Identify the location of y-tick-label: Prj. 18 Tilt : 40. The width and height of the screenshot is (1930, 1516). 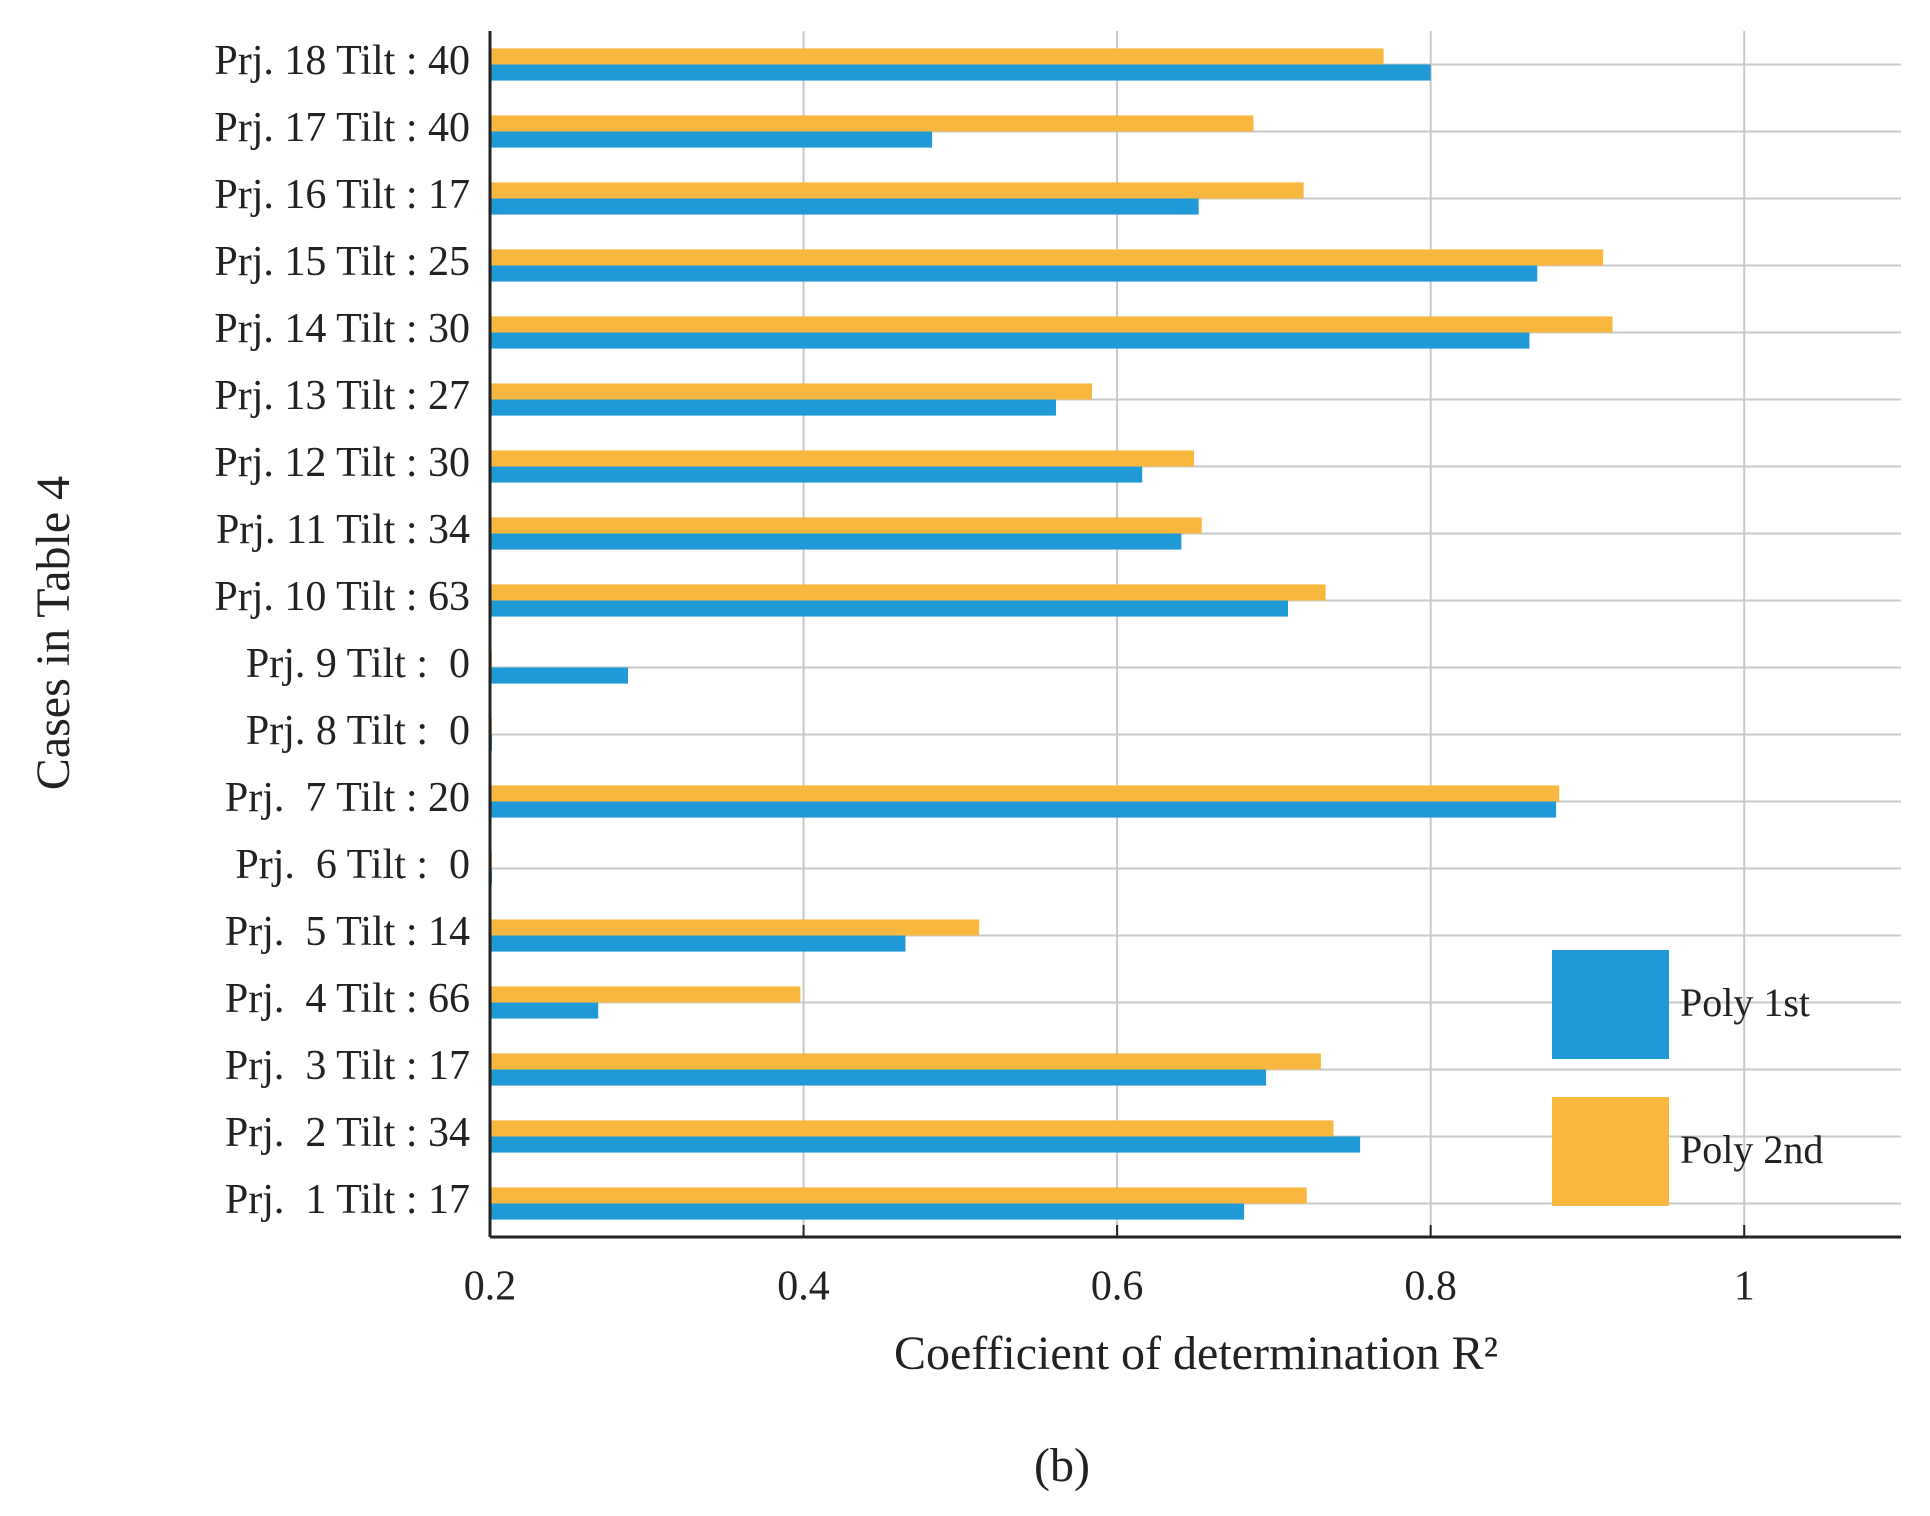
(342, 61).